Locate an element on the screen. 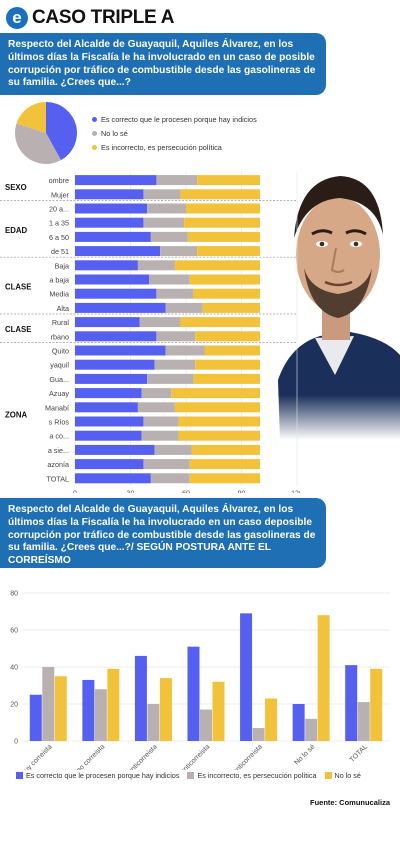 This screenshot has width=400, height=850. pie-chart is located at coordinates (46, 133).